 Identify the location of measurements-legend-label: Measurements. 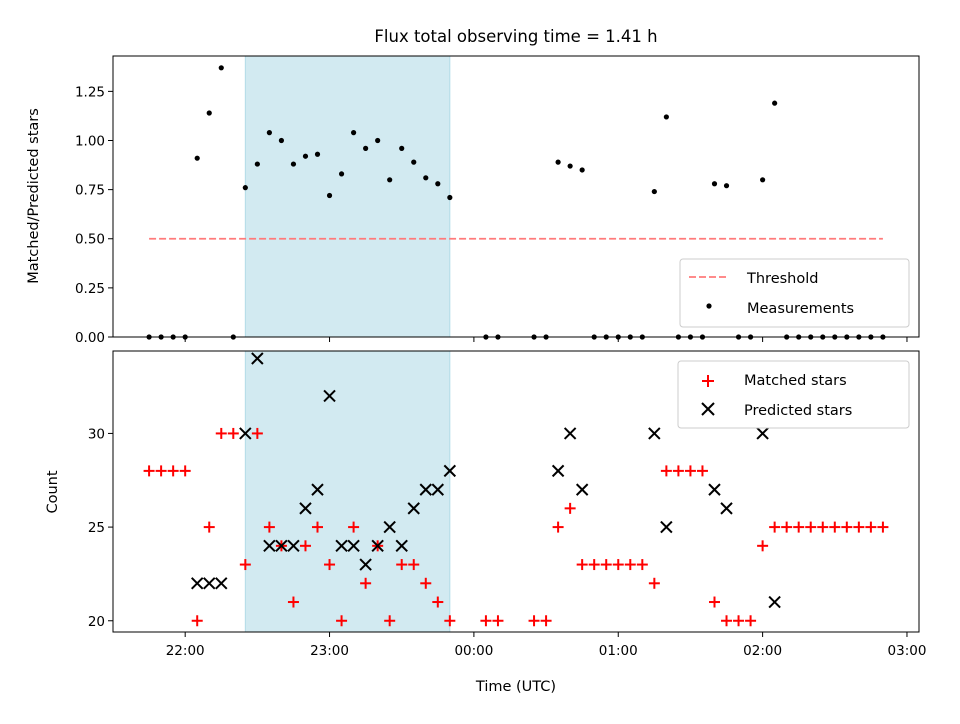
(800, 309).